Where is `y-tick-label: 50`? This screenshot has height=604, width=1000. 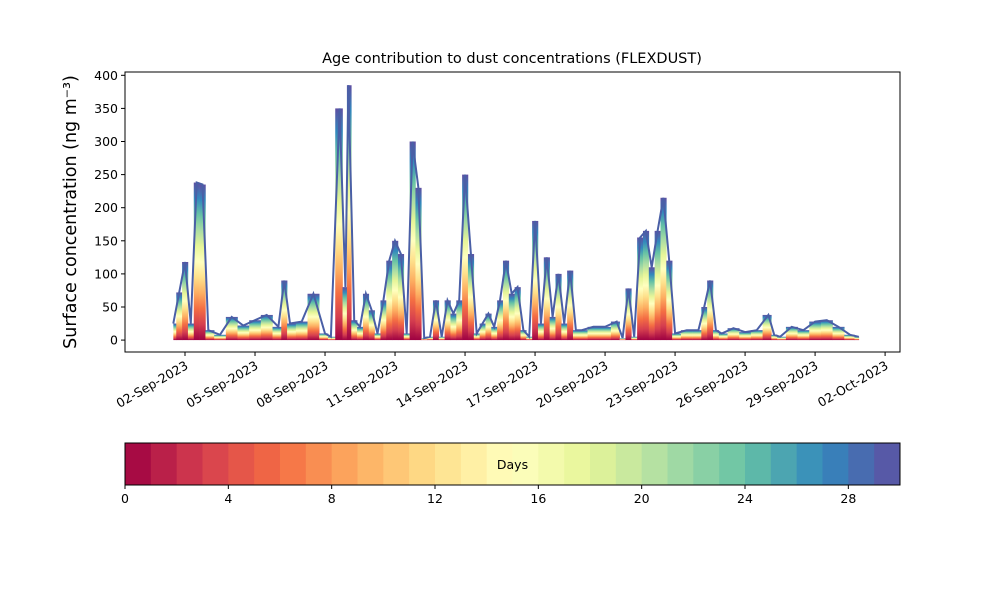
y-tick-label: 50 is located at coordinates (110, 306).